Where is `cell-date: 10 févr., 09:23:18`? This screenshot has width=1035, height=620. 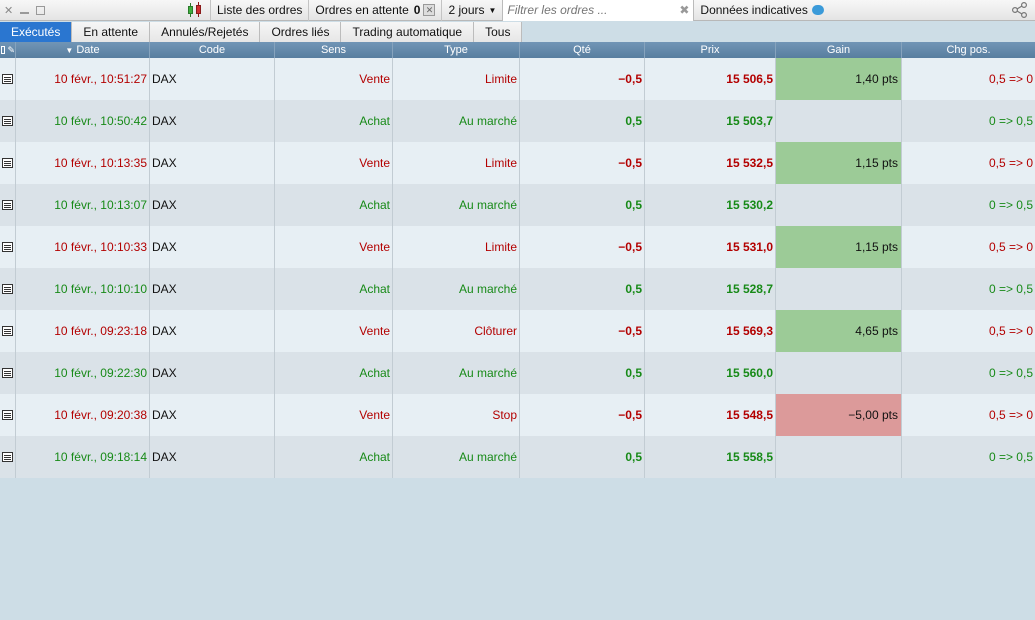 cell-date: 10 févr., 09:23:18 is located at coordinates (83, 331).